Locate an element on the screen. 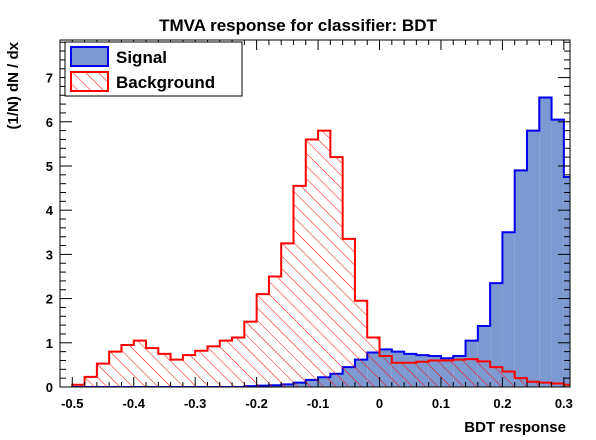 The width and height of the screenshot is (596, 440). y-tick-label: 4 is located at coordinates (50, 210).